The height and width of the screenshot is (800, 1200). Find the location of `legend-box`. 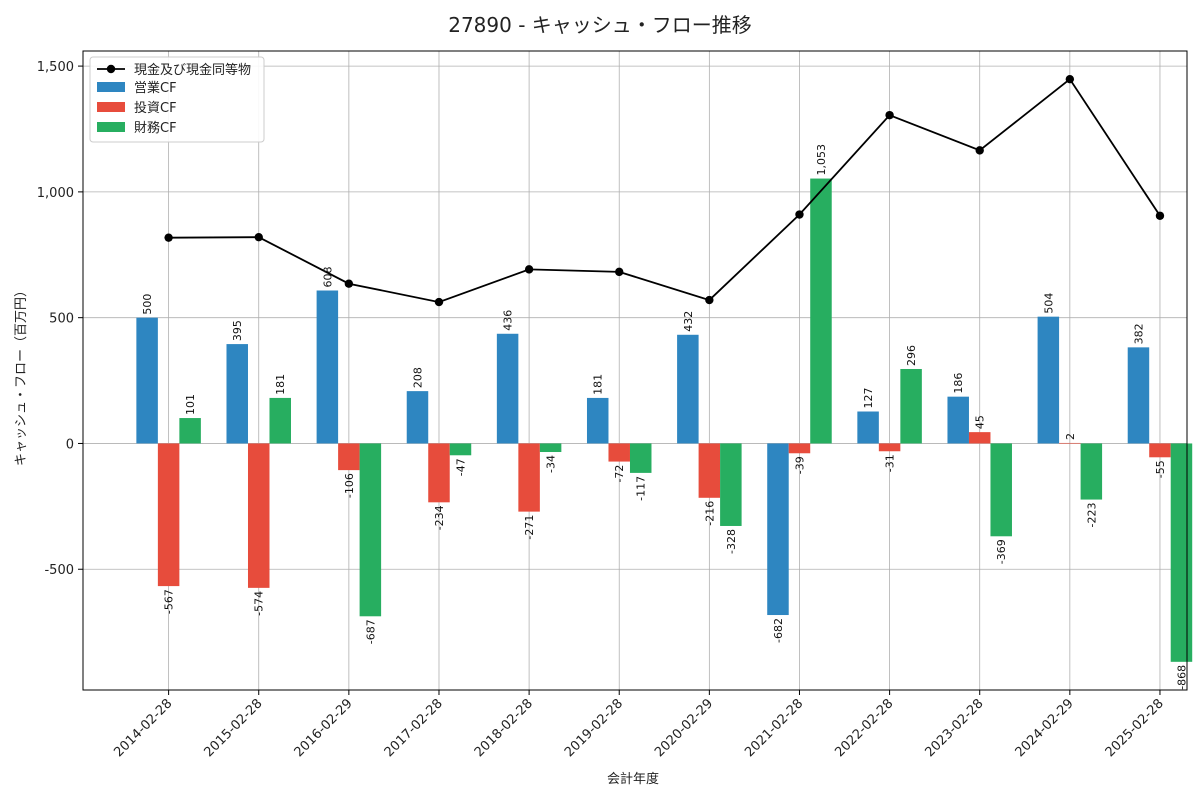

legend-box is located at coordinates (177, 99).